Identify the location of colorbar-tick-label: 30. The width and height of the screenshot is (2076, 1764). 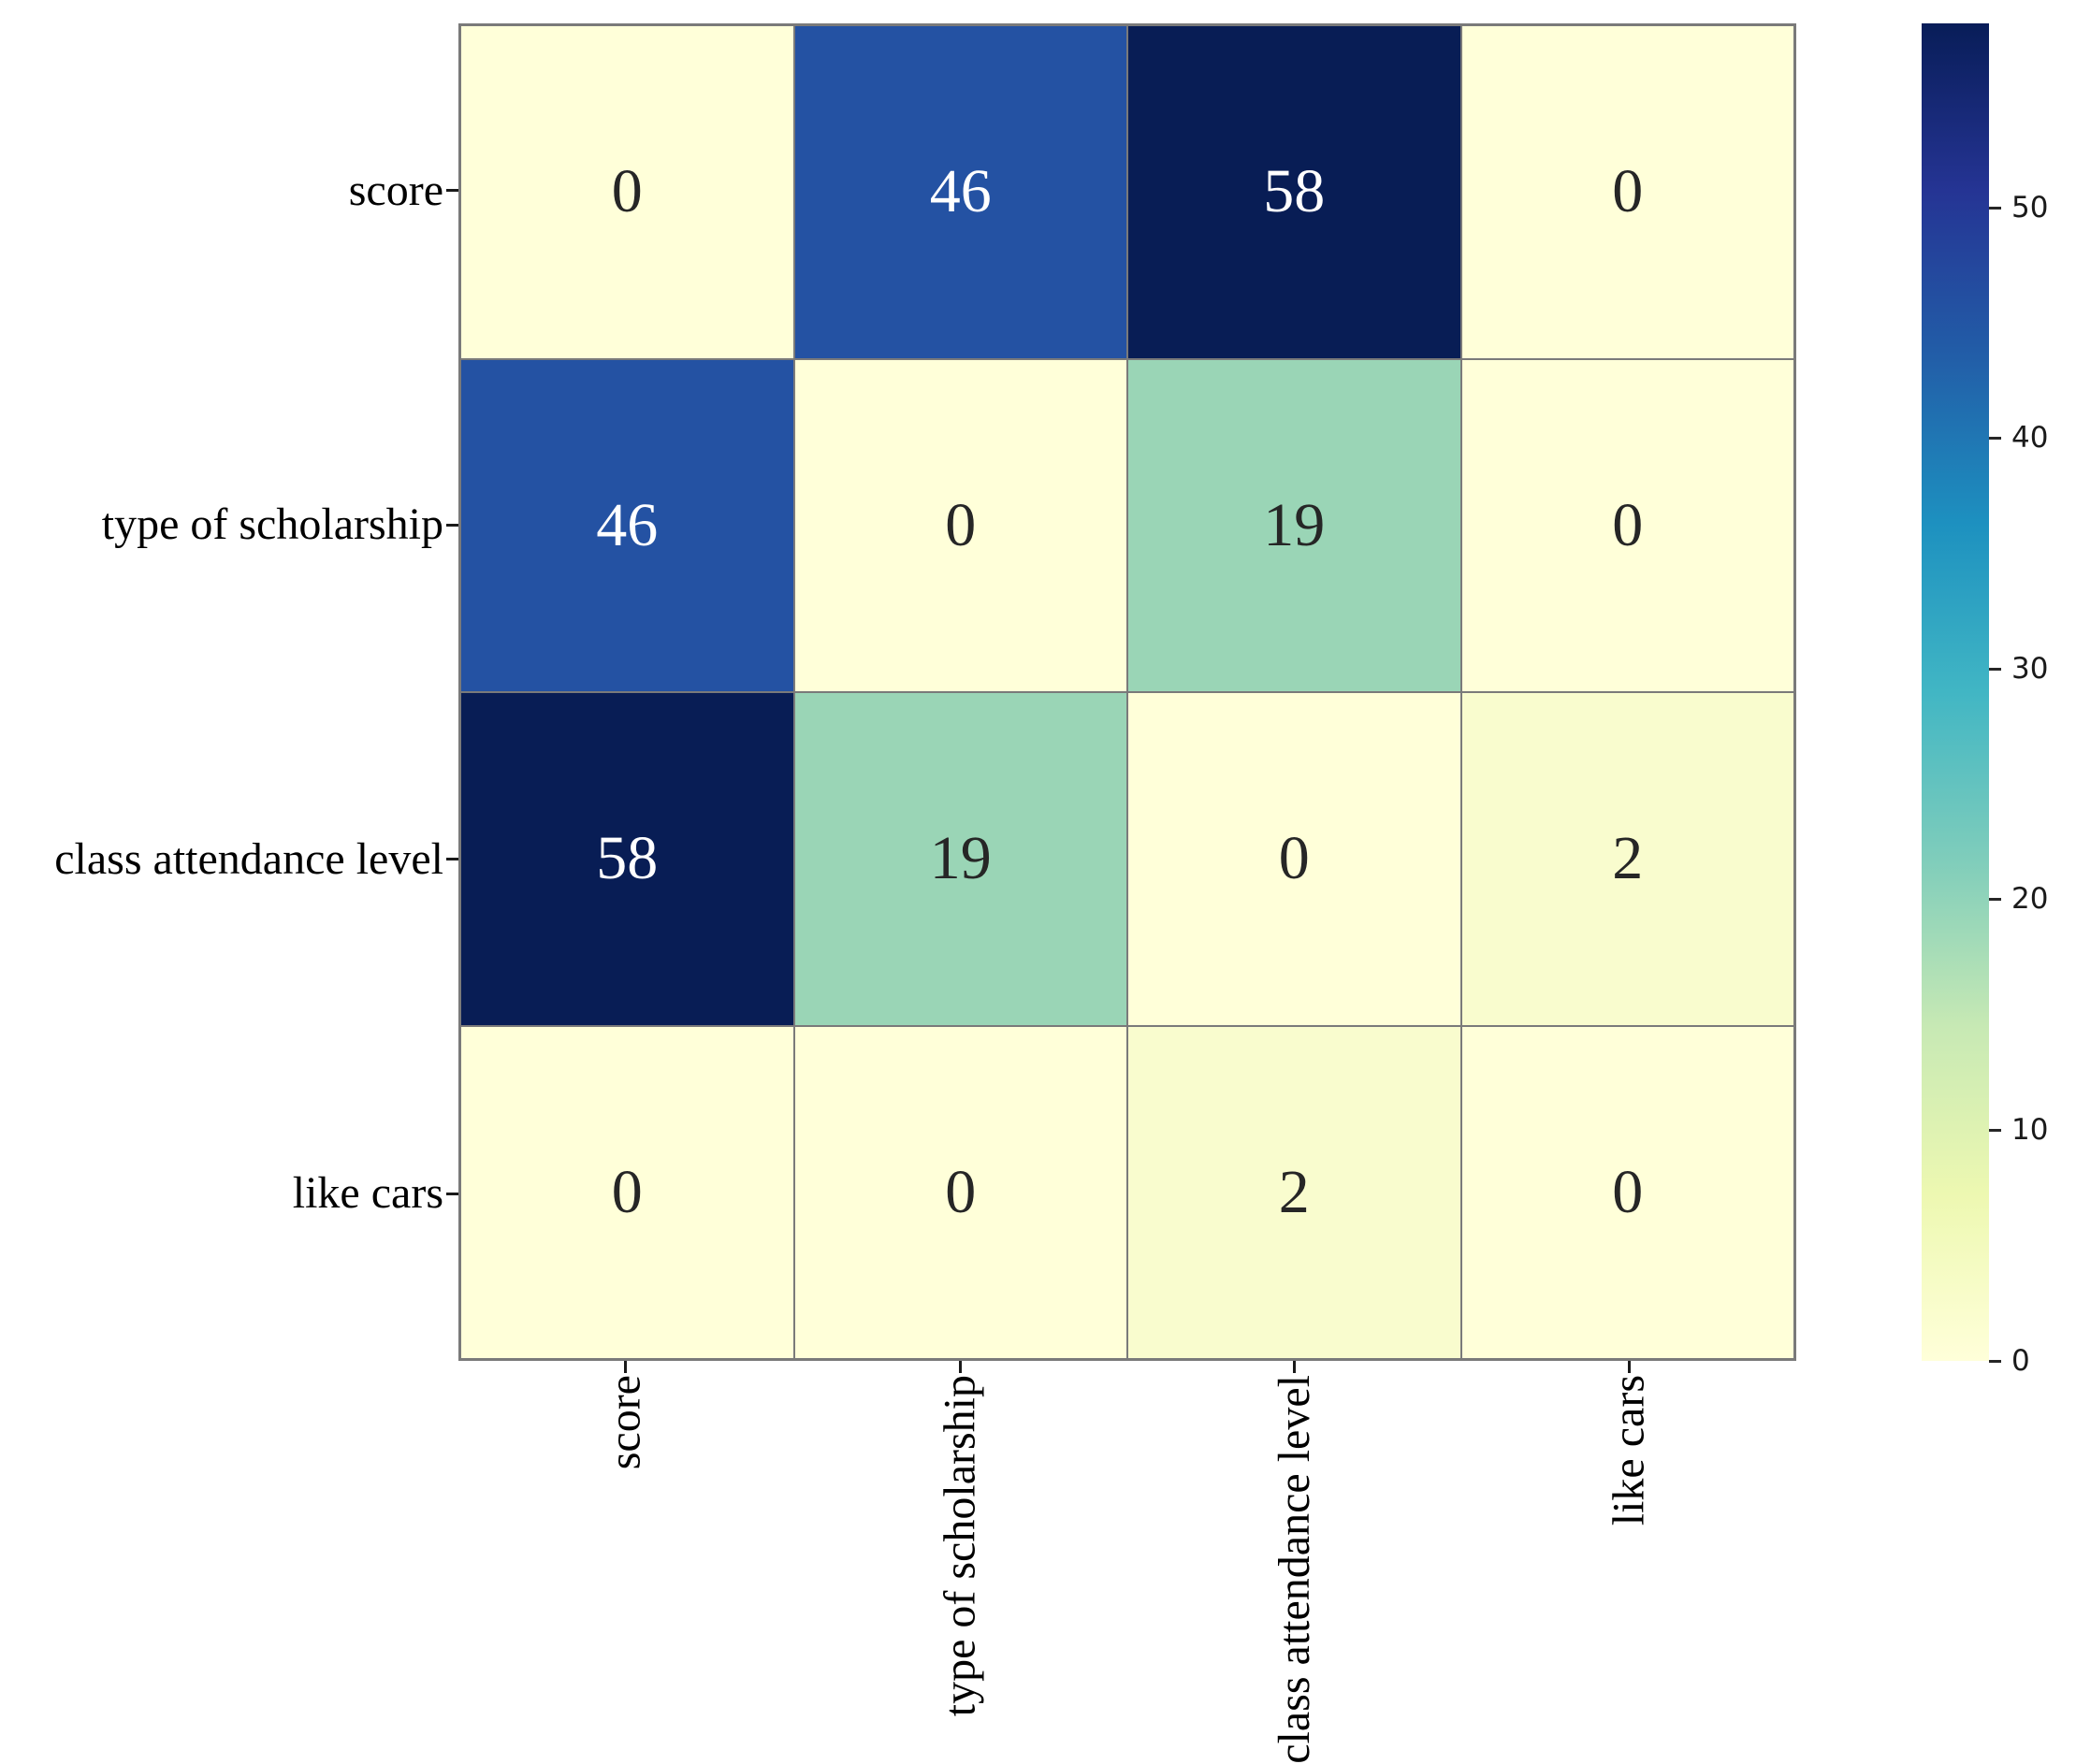
(2030, 668).